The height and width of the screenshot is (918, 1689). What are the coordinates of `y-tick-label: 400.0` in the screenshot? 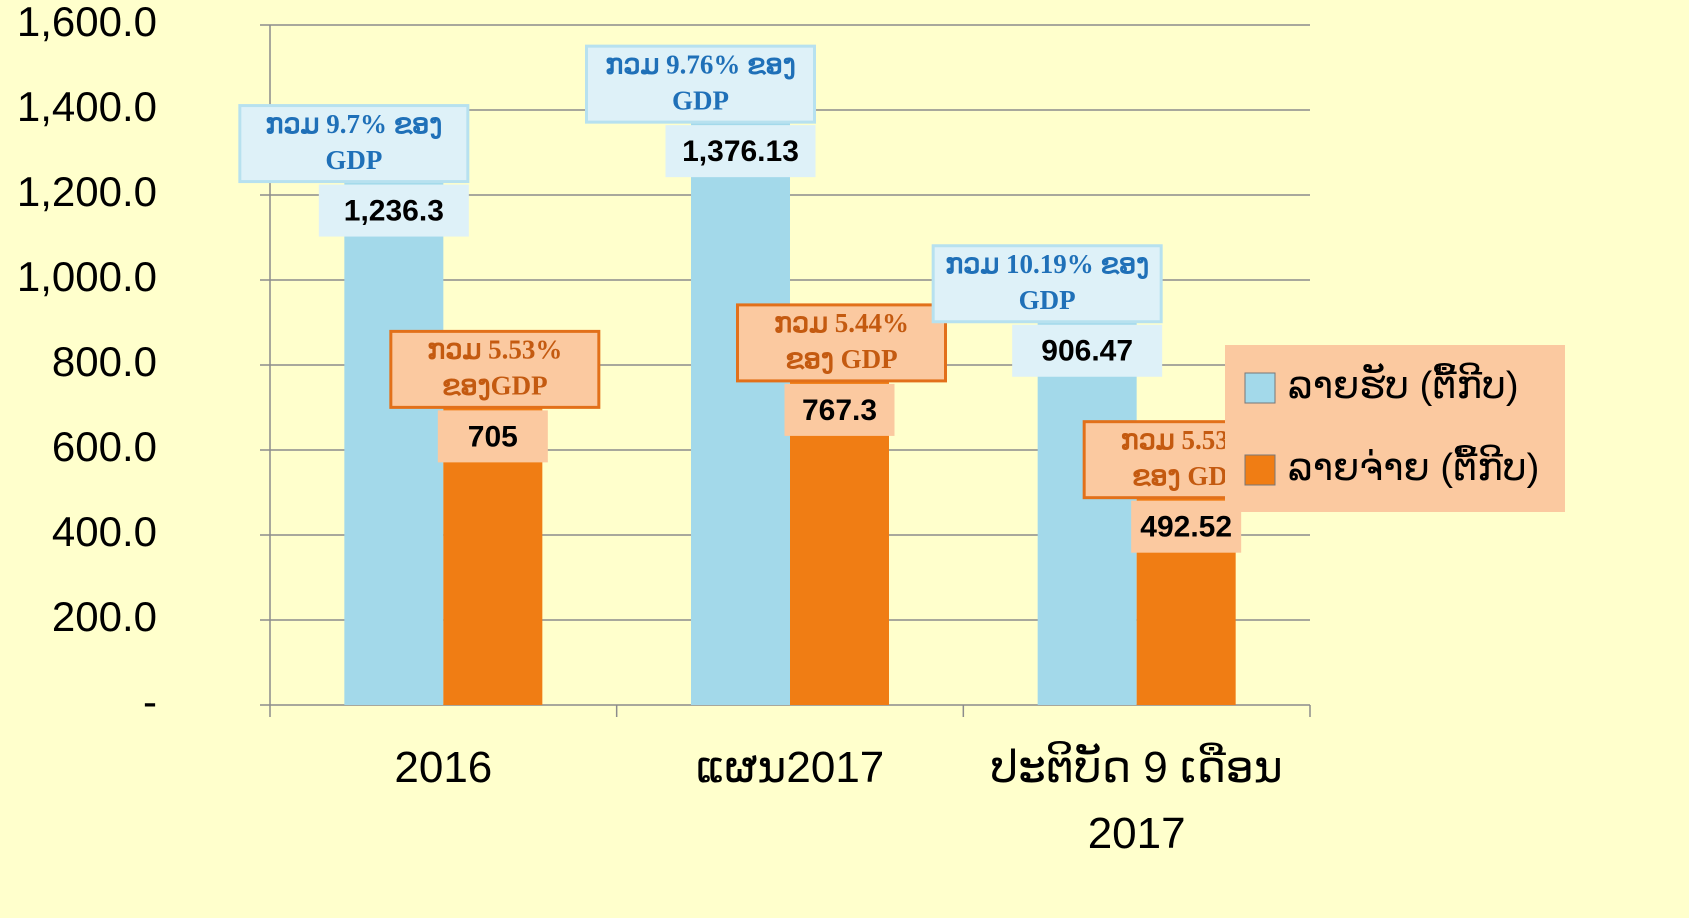 It's located at (104, 531).